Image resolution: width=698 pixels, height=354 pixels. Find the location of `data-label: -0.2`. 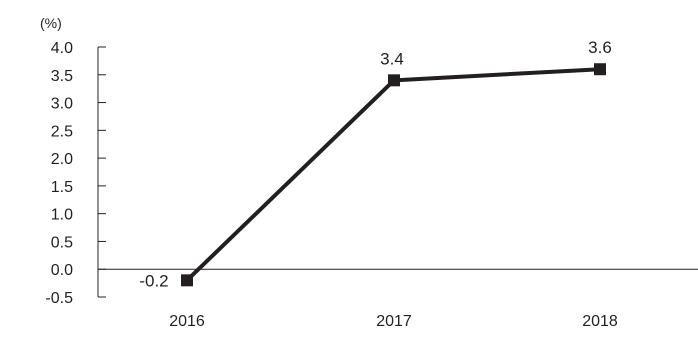

data-label: -0.2 is located at coordinates (153, 280).